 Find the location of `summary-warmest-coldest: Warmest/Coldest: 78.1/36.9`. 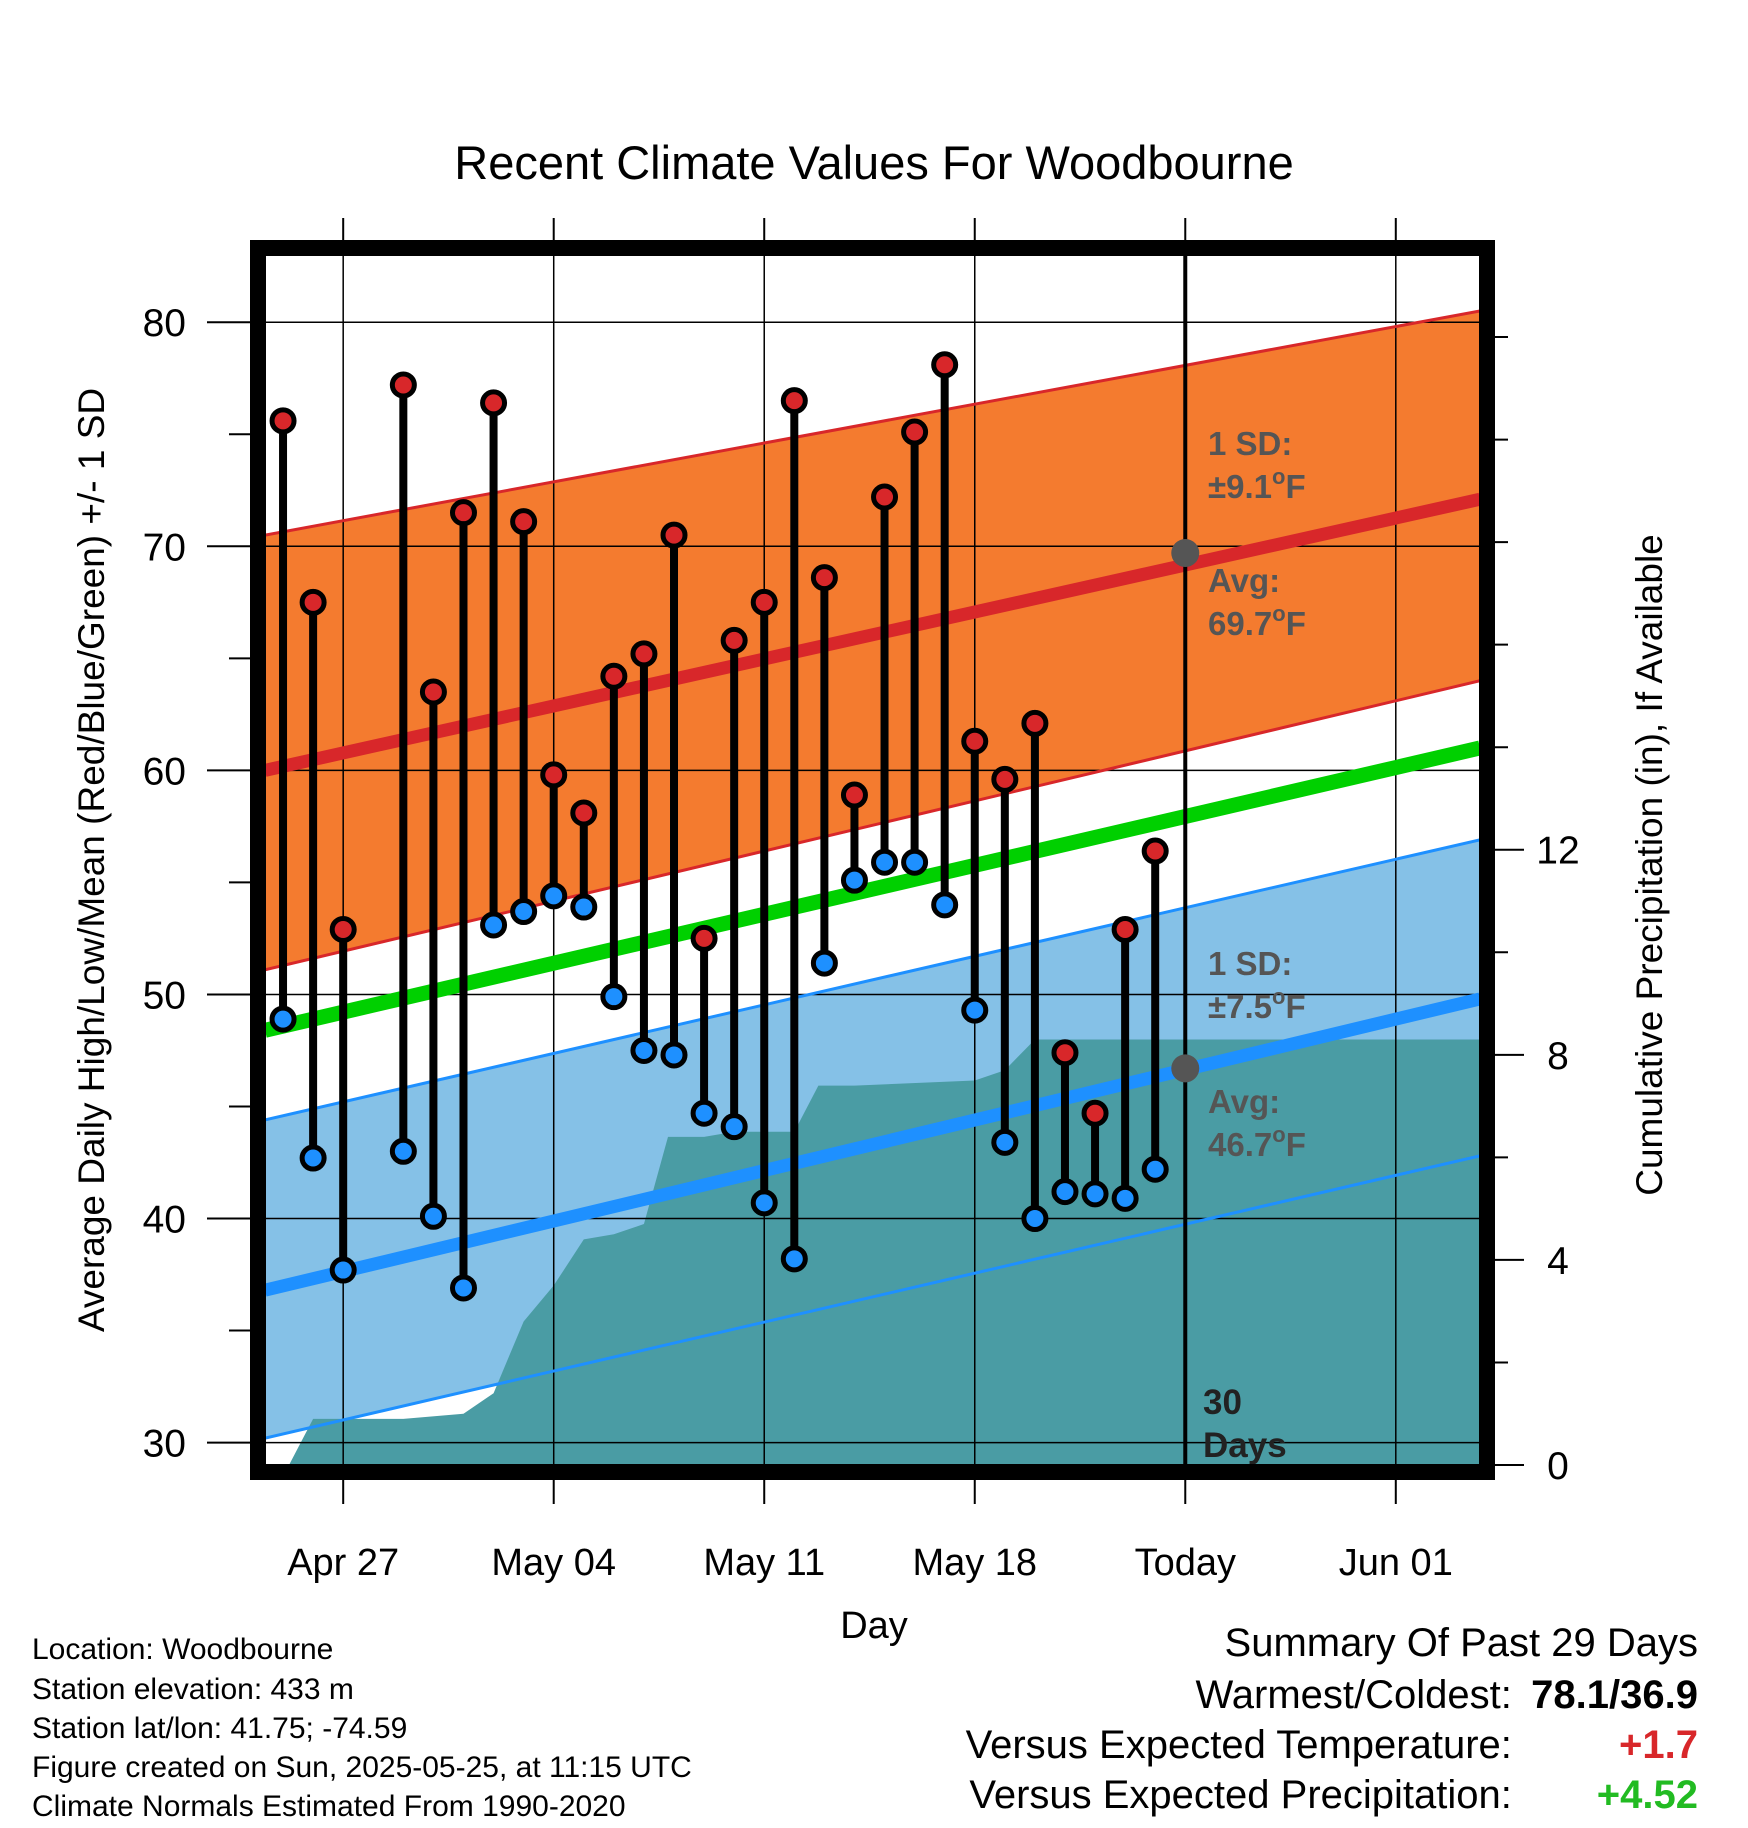

summary-warmest-coldest: Warmest/Coldest: 78.1/36.9 is located at coordinates (1447, 1695).